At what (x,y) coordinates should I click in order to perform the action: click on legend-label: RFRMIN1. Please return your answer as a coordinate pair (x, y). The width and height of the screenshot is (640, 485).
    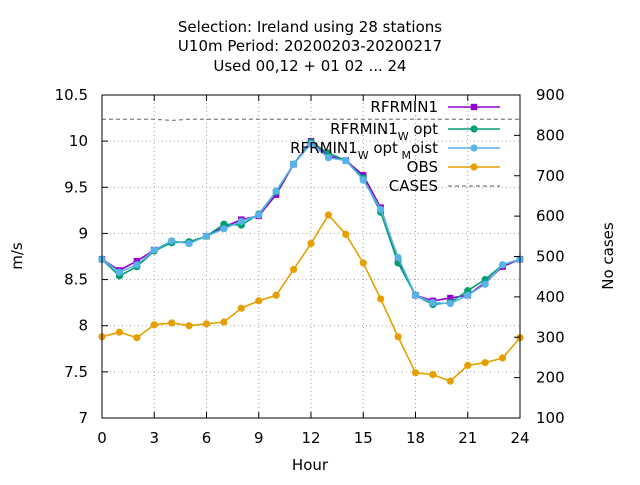
    Looking at the image, I should click on (404, 107).